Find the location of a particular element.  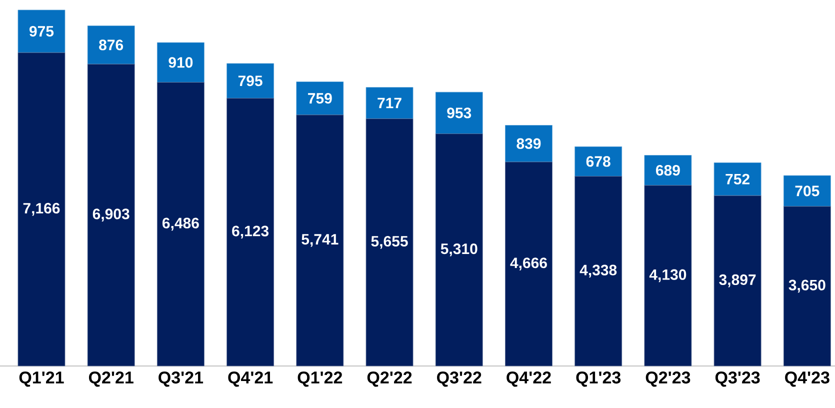

data-label: 717 is located at coordinates (390, 103).